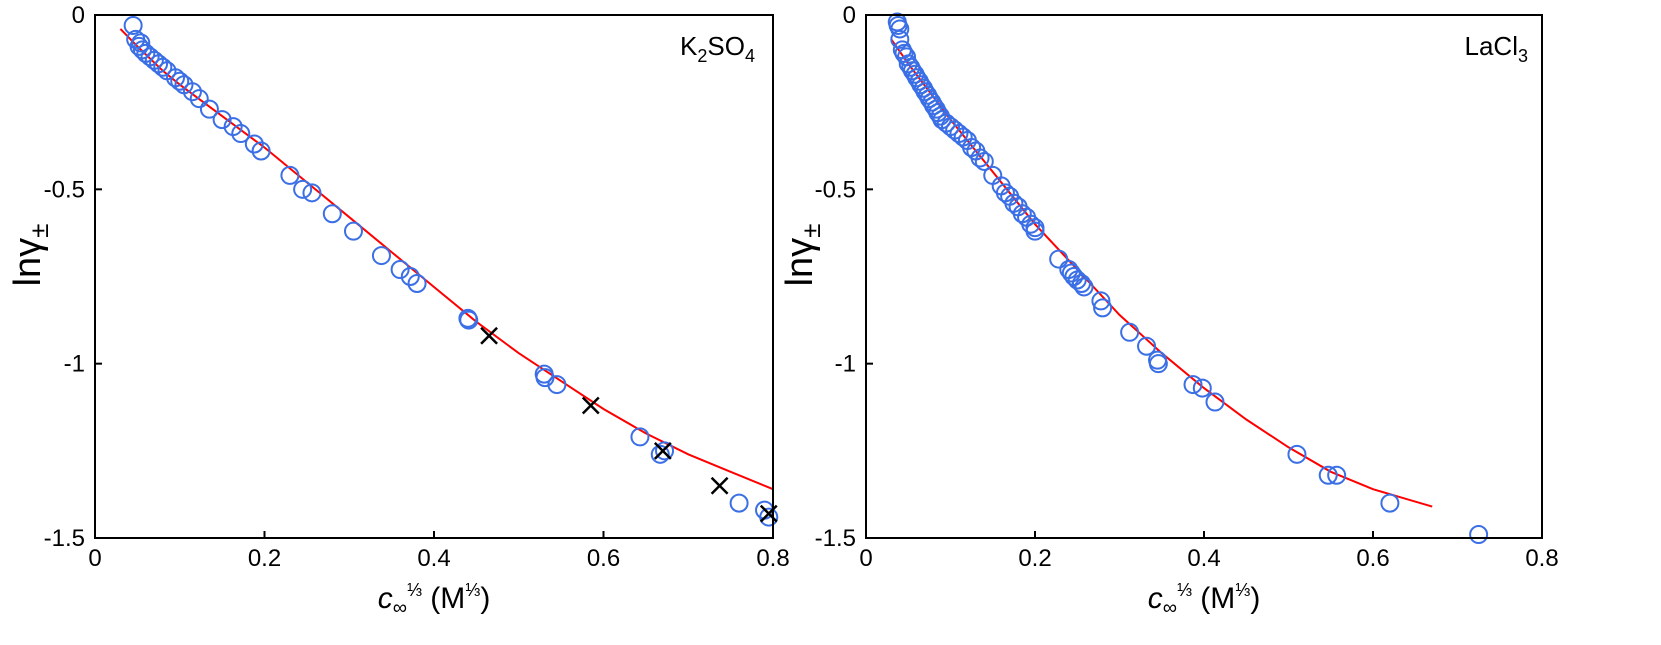 This screenshot has height=645, width=1661. What do you see at coordinates (800, 262) in the screenshot?
I see `y-axis-main: lnγ` at bounding box center [800, 262].